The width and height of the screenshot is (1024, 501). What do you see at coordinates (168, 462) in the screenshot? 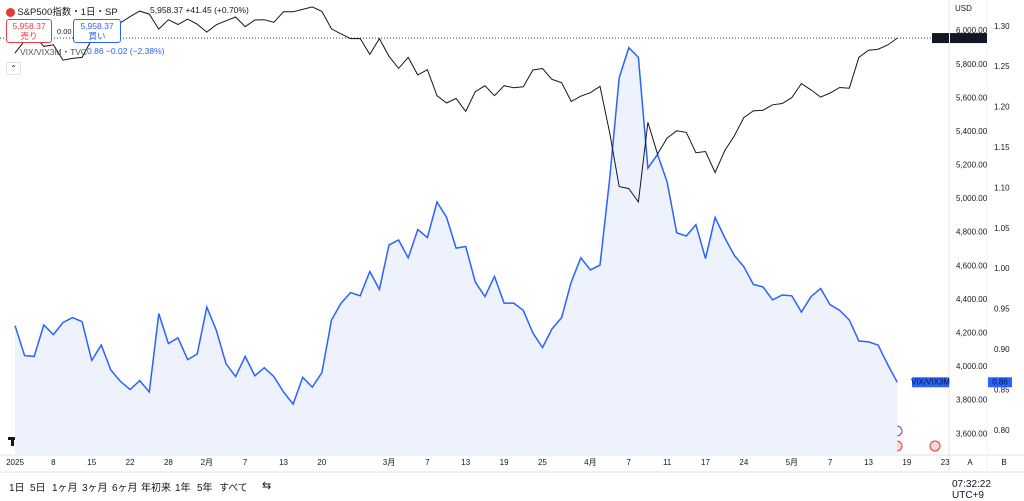
I see `x-tick-label: 28` at bounding box center [168, 462].